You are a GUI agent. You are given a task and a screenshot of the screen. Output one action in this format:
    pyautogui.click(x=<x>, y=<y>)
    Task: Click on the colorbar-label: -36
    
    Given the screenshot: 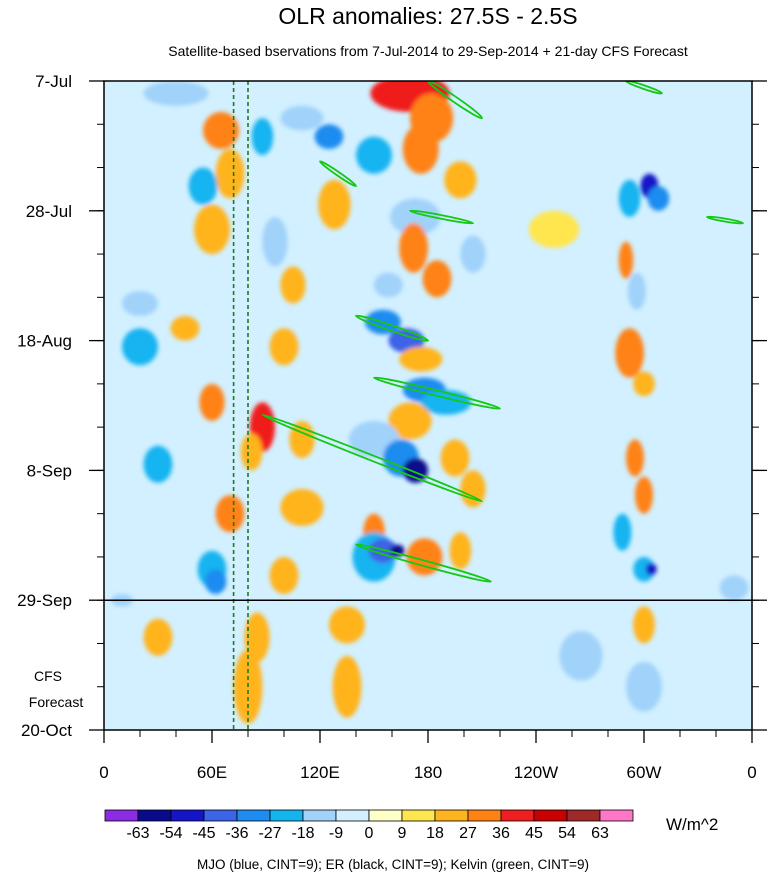 What is the action you would take?
    pyautogui.click(x=236, y=833)
    